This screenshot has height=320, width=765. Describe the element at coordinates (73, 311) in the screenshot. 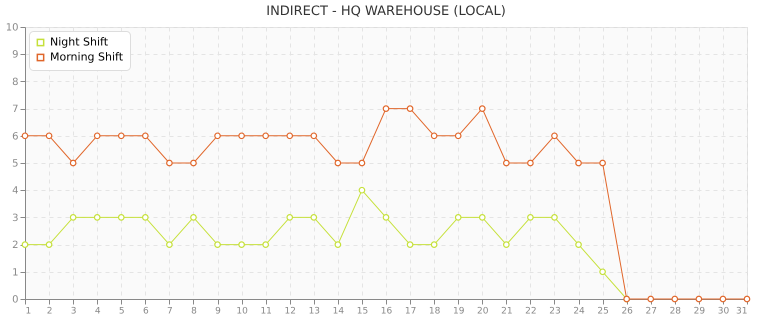

I see `x-tick-label: 3` at that location.